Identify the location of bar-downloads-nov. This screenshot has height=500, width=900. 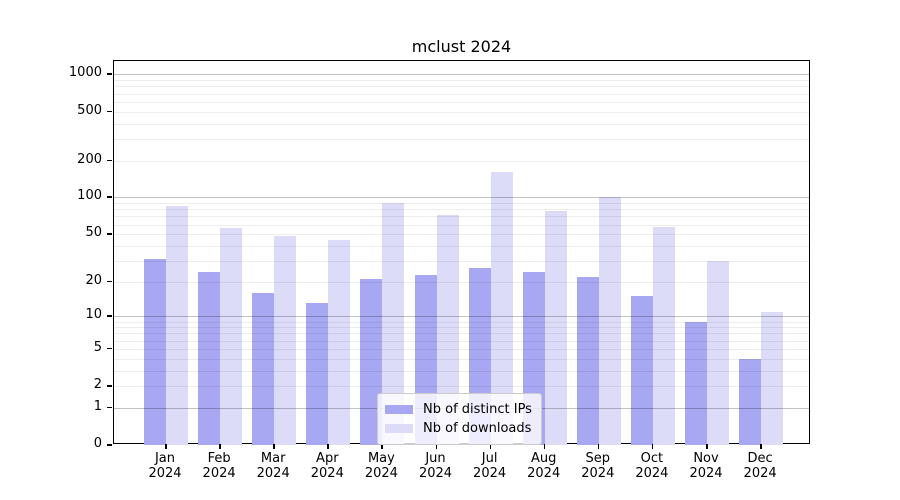
(718, 352).